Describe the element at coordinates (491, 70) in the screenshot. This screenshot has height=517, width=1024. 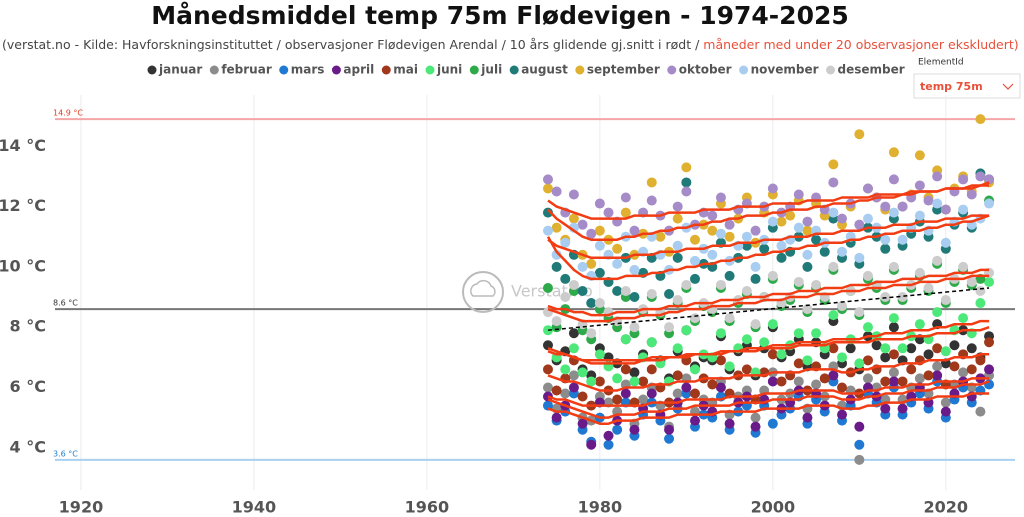
I see `legend-label: juli` at that location.